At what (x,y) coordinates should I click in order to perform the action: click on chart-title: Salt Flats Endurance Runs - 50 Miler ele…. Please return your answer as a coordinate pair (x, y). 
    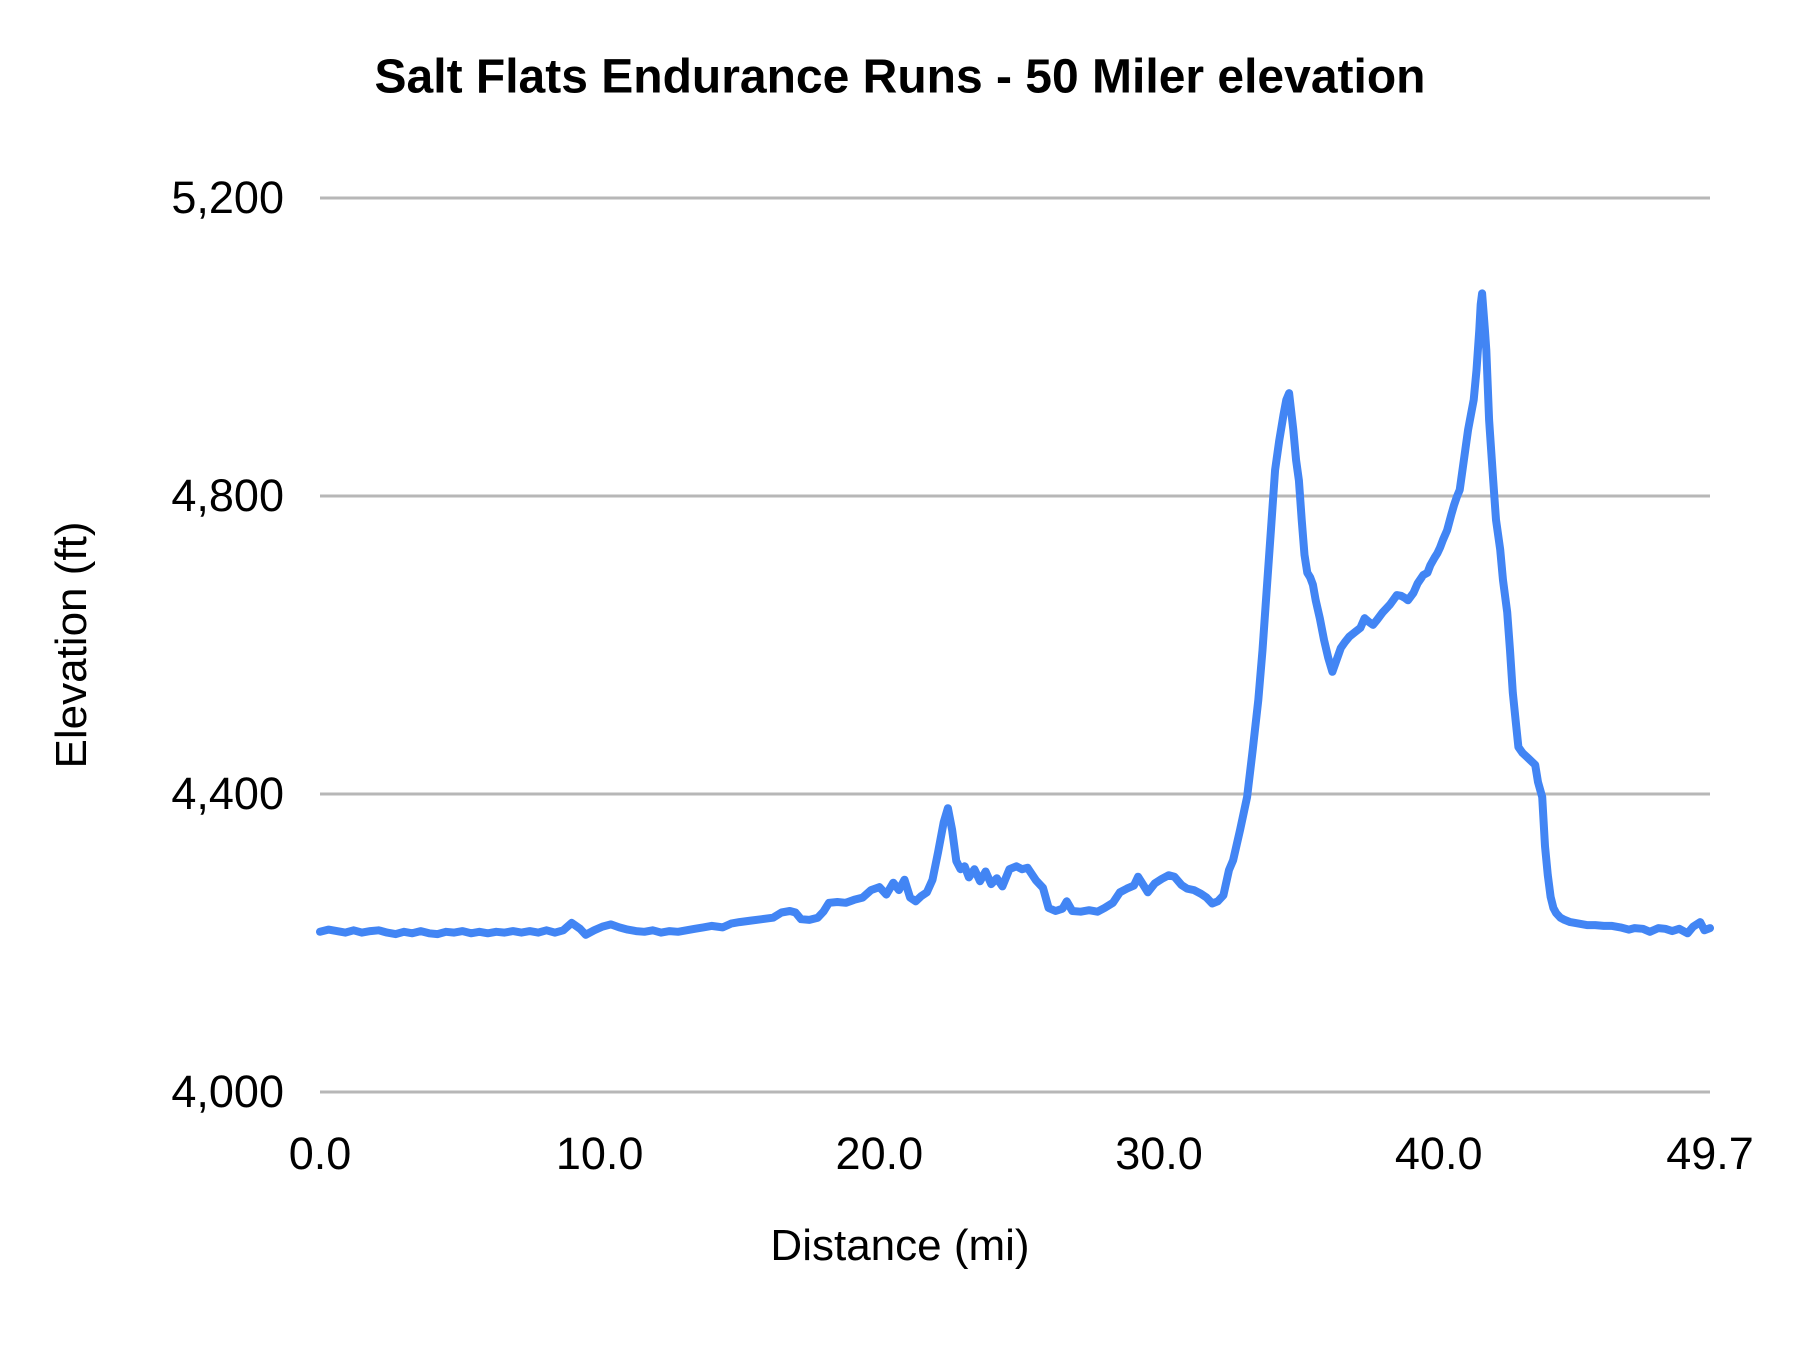
    Looking at the image, I should click on (900, 77).